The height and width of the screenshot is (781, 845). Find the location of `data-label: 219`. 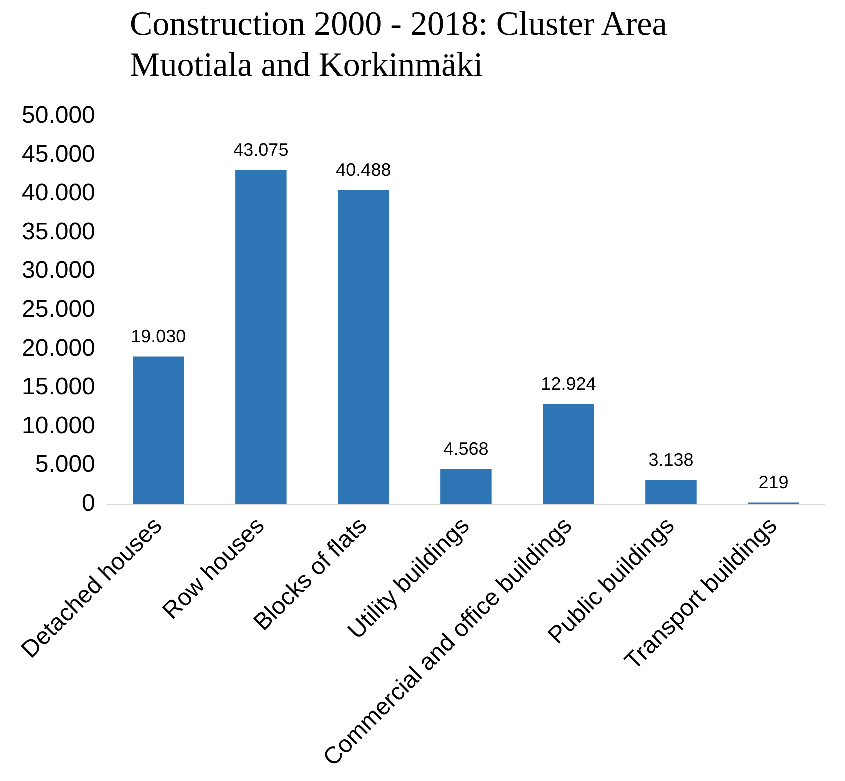

data-label: 219 is located at coordinates (773, 482).